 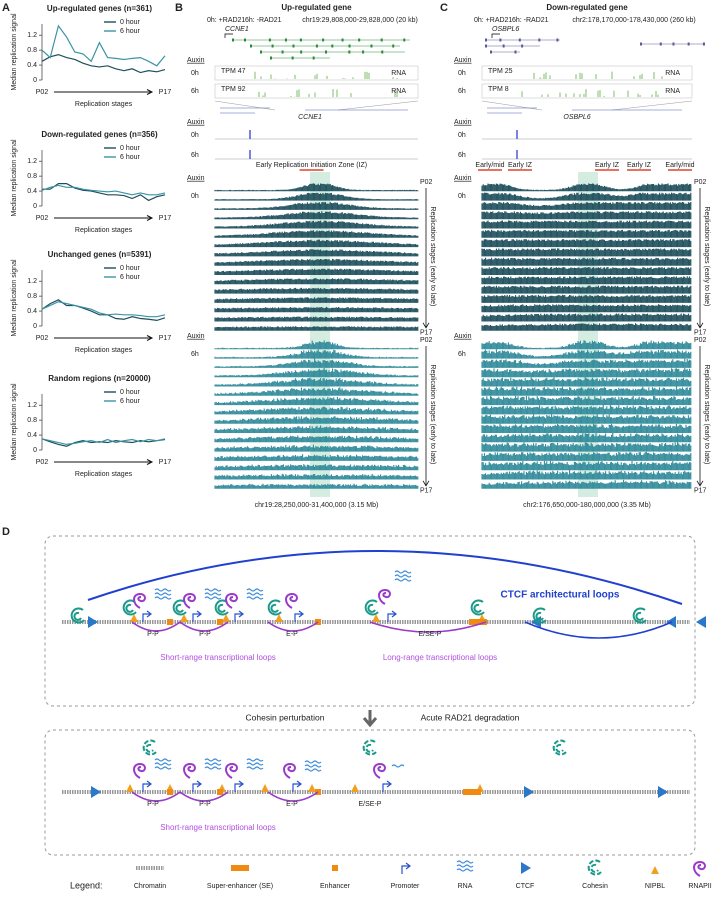 I want to click on loop-label: E-P, so click(x=292, y=634).